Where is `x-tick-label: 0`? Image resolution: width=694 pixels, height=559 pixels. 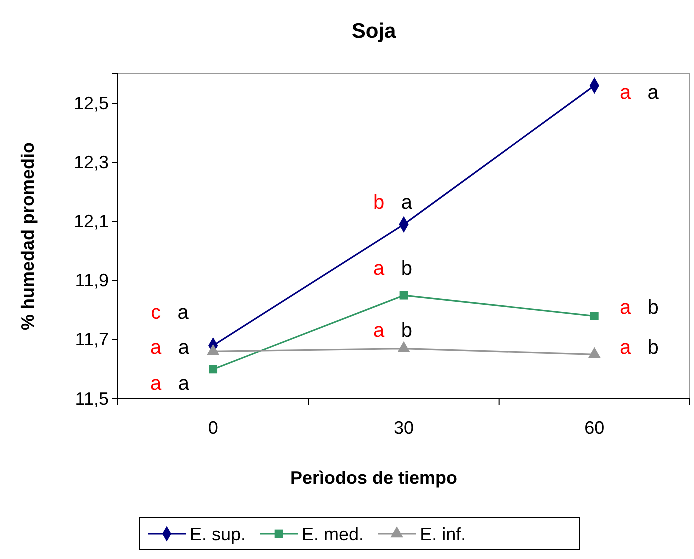
x-tick-label: 0 is located at coordinates (213, 428).